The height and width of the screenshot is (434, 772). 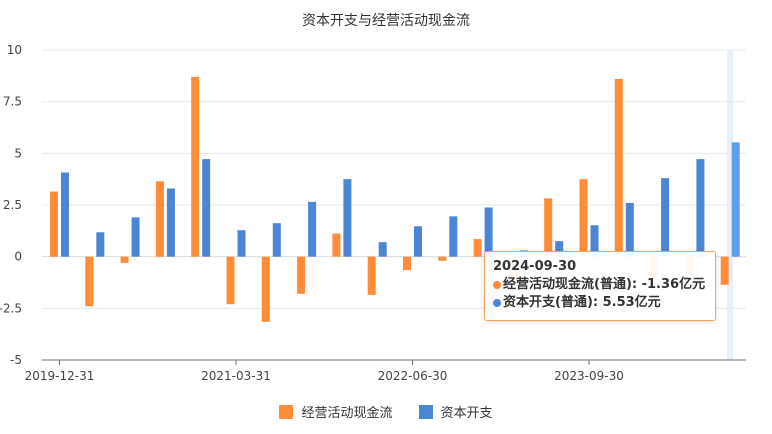 I want to click on x-tick-label: 2019-12-31, so click(x=60, y=376).